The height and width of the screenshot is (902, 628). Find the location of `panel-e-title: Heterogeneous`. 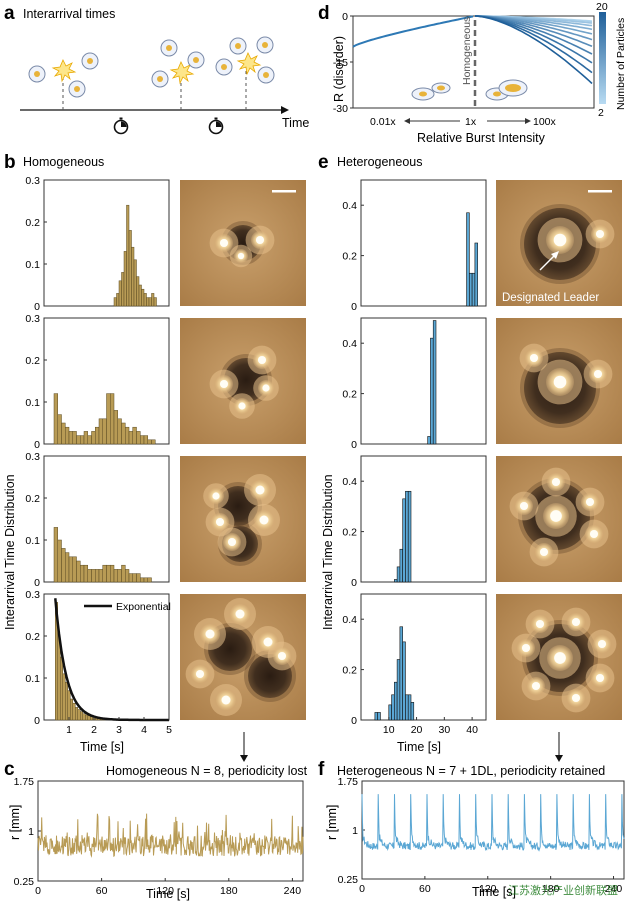

panel-e-title: Heterogeneous is located at coordinates (379, 162).